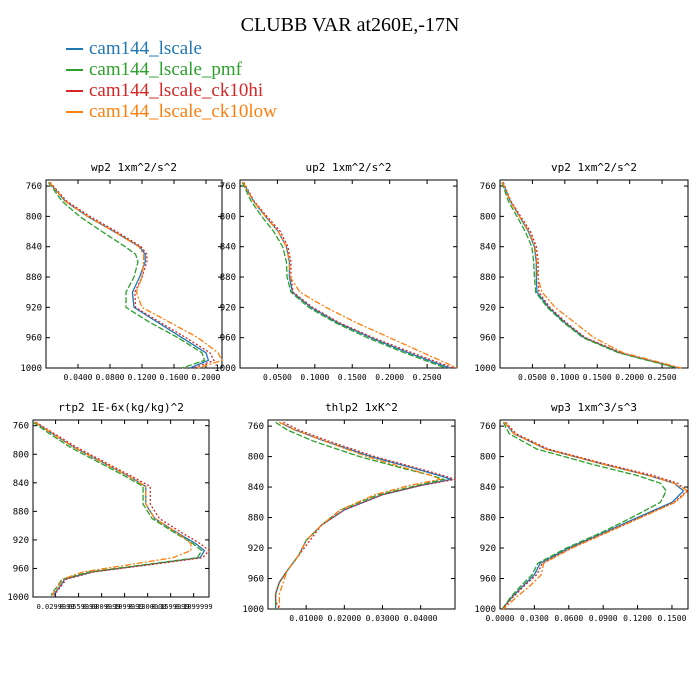  What do you see at coordinates (421, 618) in the screenshot?
I see `x-tick-label: 0.04000` at bounding box center [421, 618].